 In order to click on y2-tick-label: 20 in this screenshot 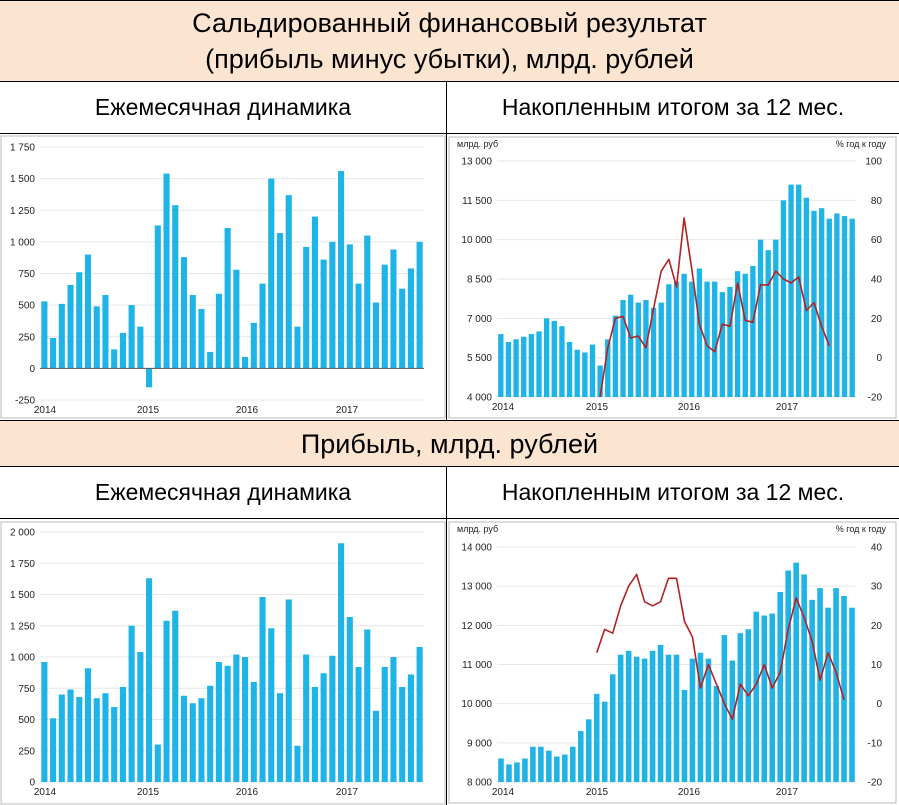, I will do `click(877, 319)`.